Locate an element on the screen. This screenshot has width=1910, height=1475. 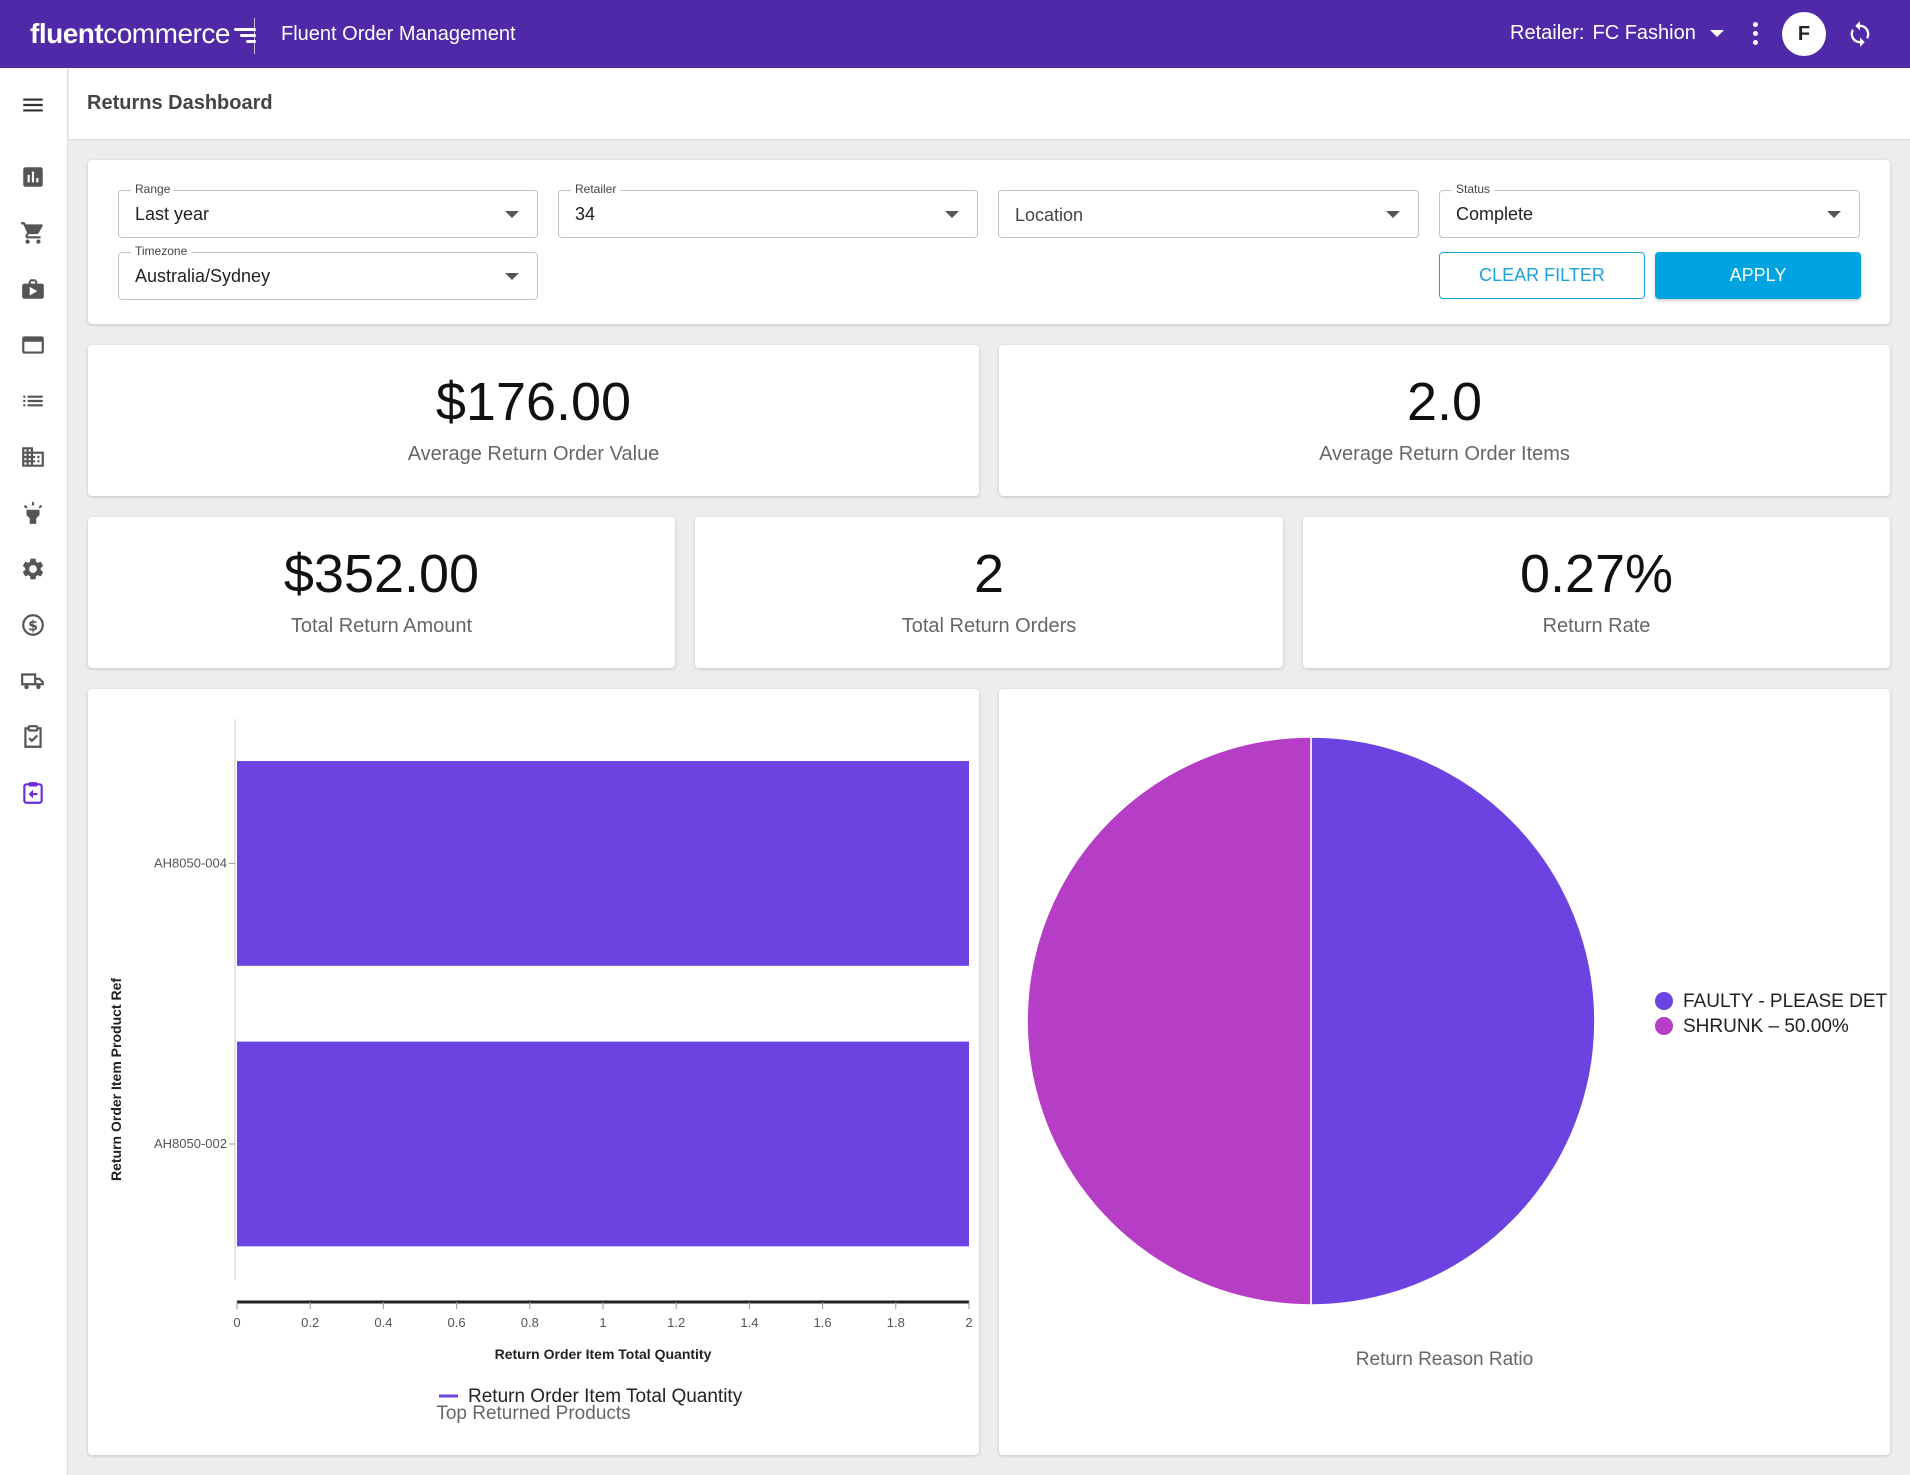
chart-title: Top Returned Products is located at coordinates (533, 1413).